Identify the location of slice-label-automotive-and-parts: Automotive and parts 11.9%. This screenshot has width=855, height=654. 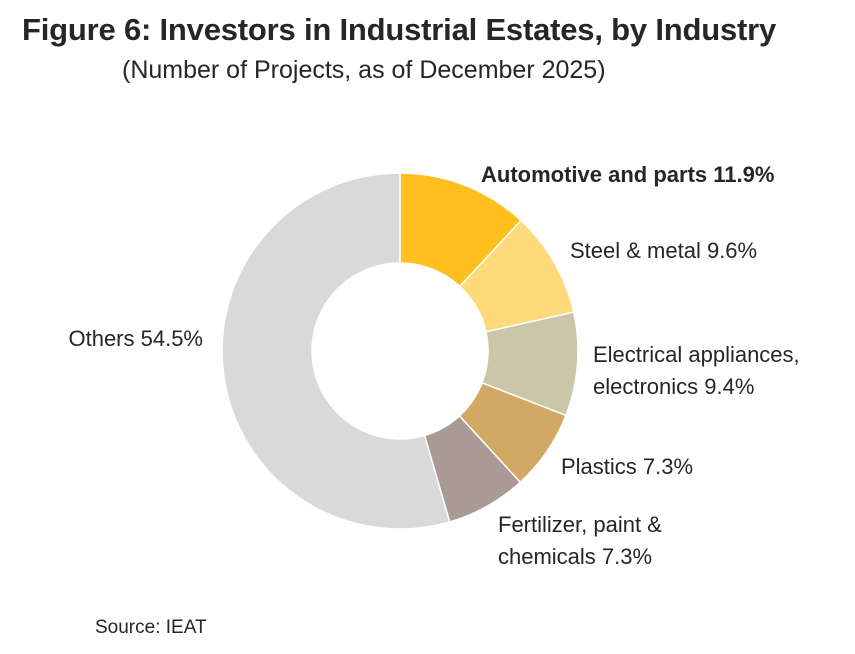
(627, 174).